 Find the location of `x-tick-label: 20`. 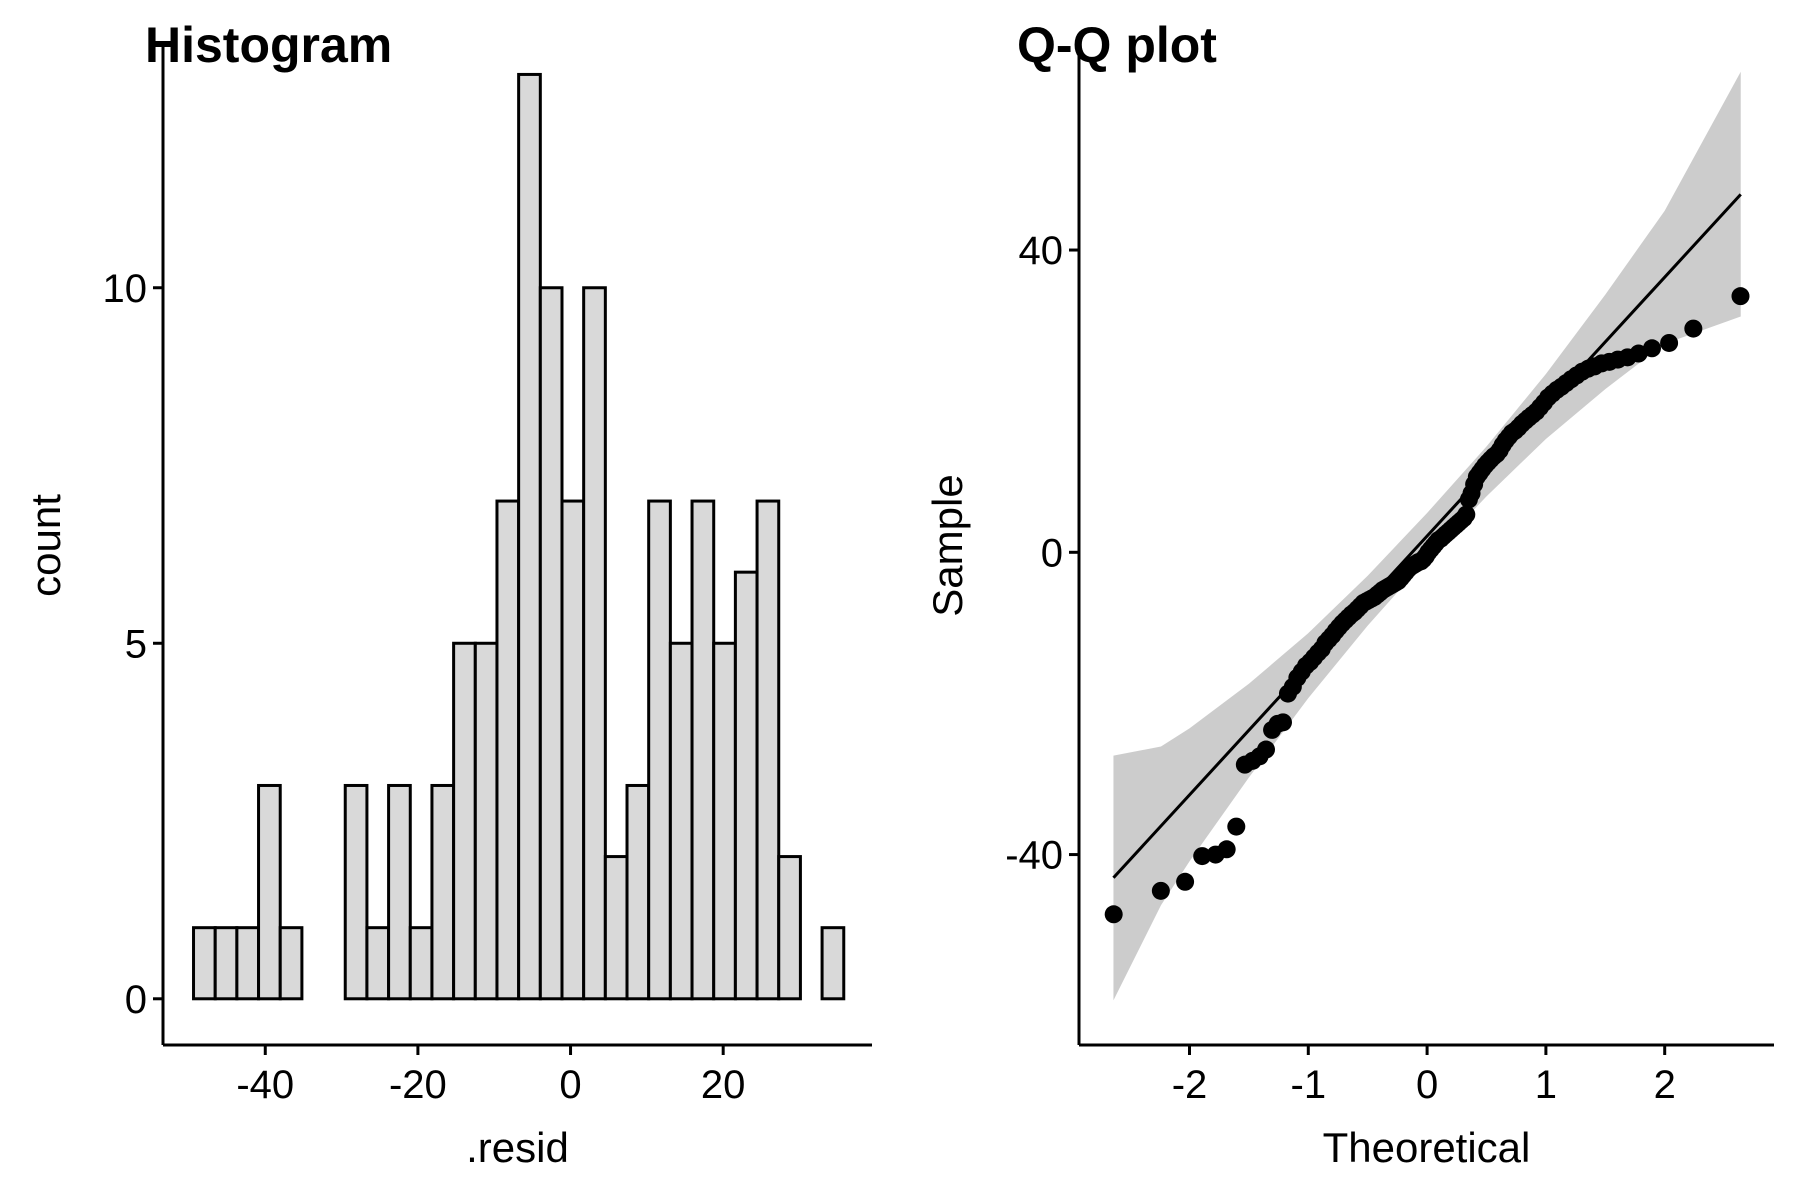

x-tick-label: 20 is located at coordinates (723, 1085).